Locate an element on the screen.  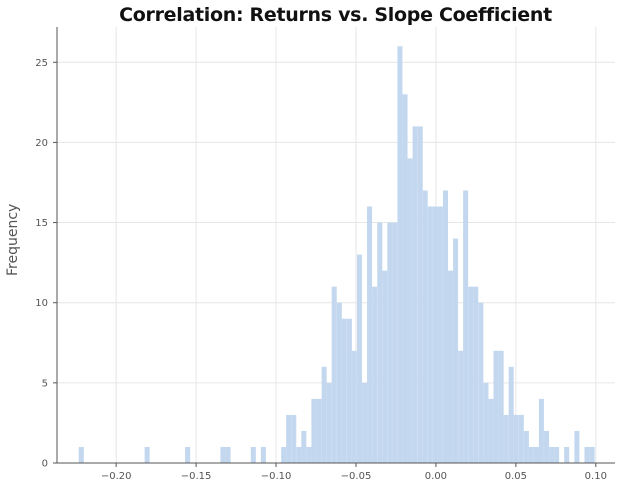
x-tick-label: −0.10 is located at coordinates (276, 476).